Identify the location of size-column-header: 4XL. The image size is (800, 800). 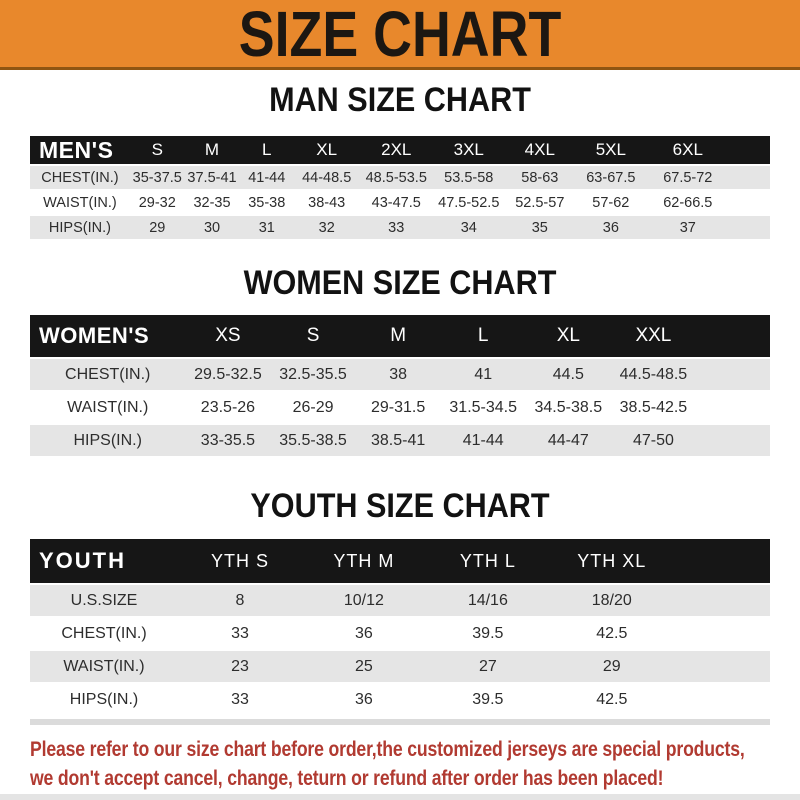
(540, 150).